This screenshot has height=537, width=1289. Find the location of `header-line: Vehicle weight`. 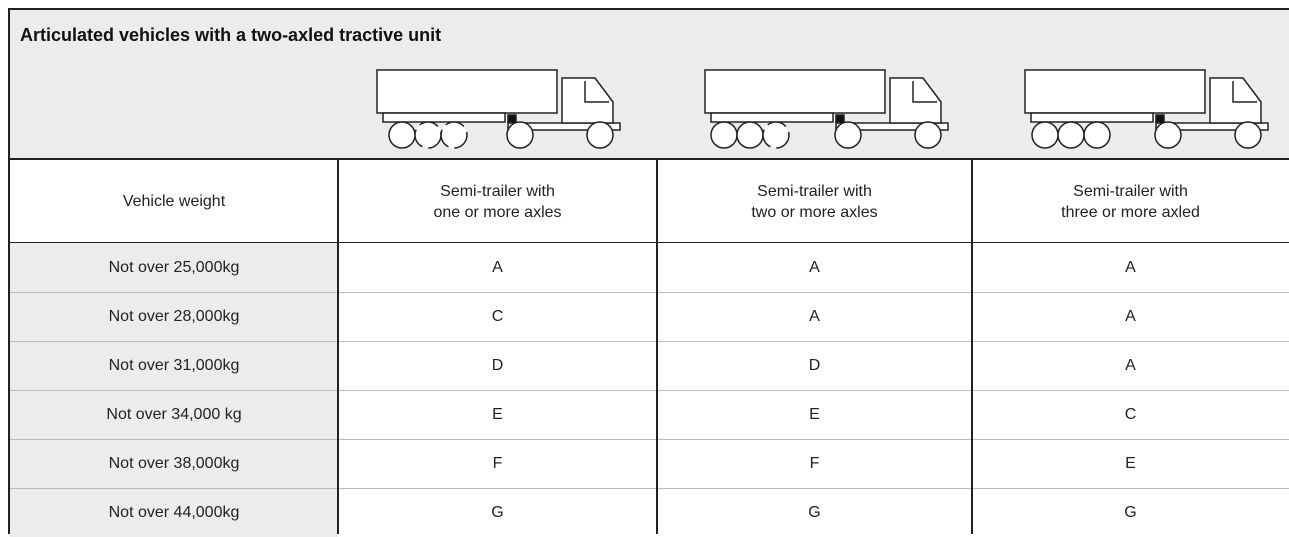

header-line: Vehicle weight is located at coordinates (174, 201).